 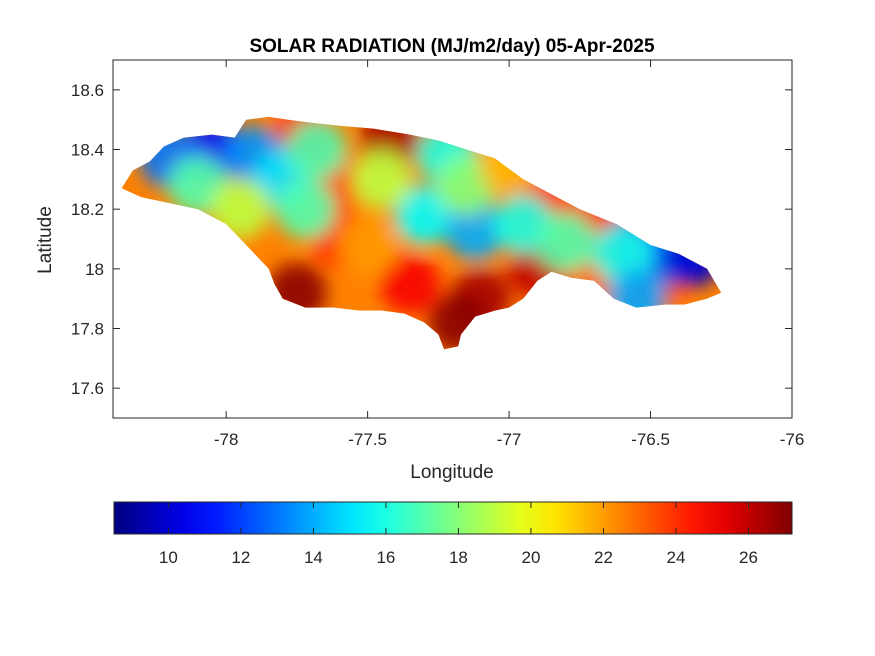 I want to click on y-tick-label: 17.8, so click(x=87, y=329).